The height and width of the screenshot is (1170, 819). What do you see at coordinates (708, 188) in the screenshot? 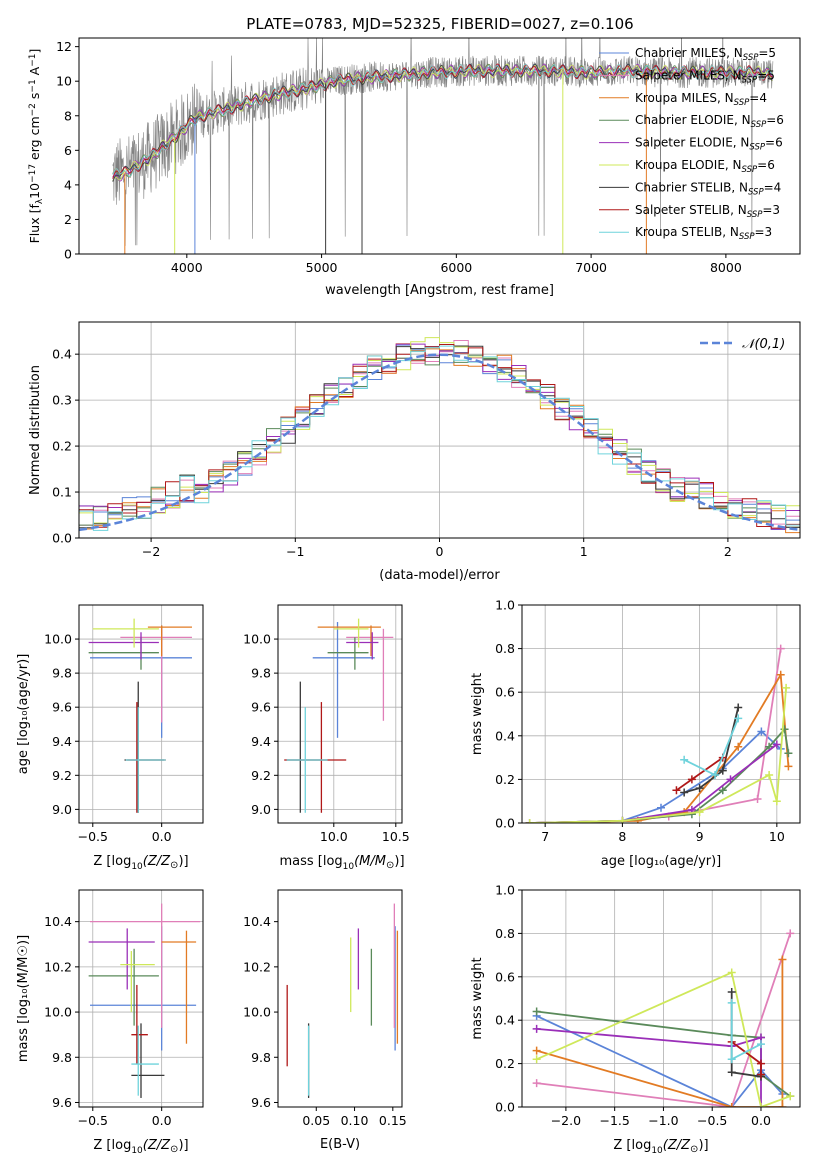
I see `legend-label: Chabrier STELIB, NSSP=4` at bounding box center [708, 188].